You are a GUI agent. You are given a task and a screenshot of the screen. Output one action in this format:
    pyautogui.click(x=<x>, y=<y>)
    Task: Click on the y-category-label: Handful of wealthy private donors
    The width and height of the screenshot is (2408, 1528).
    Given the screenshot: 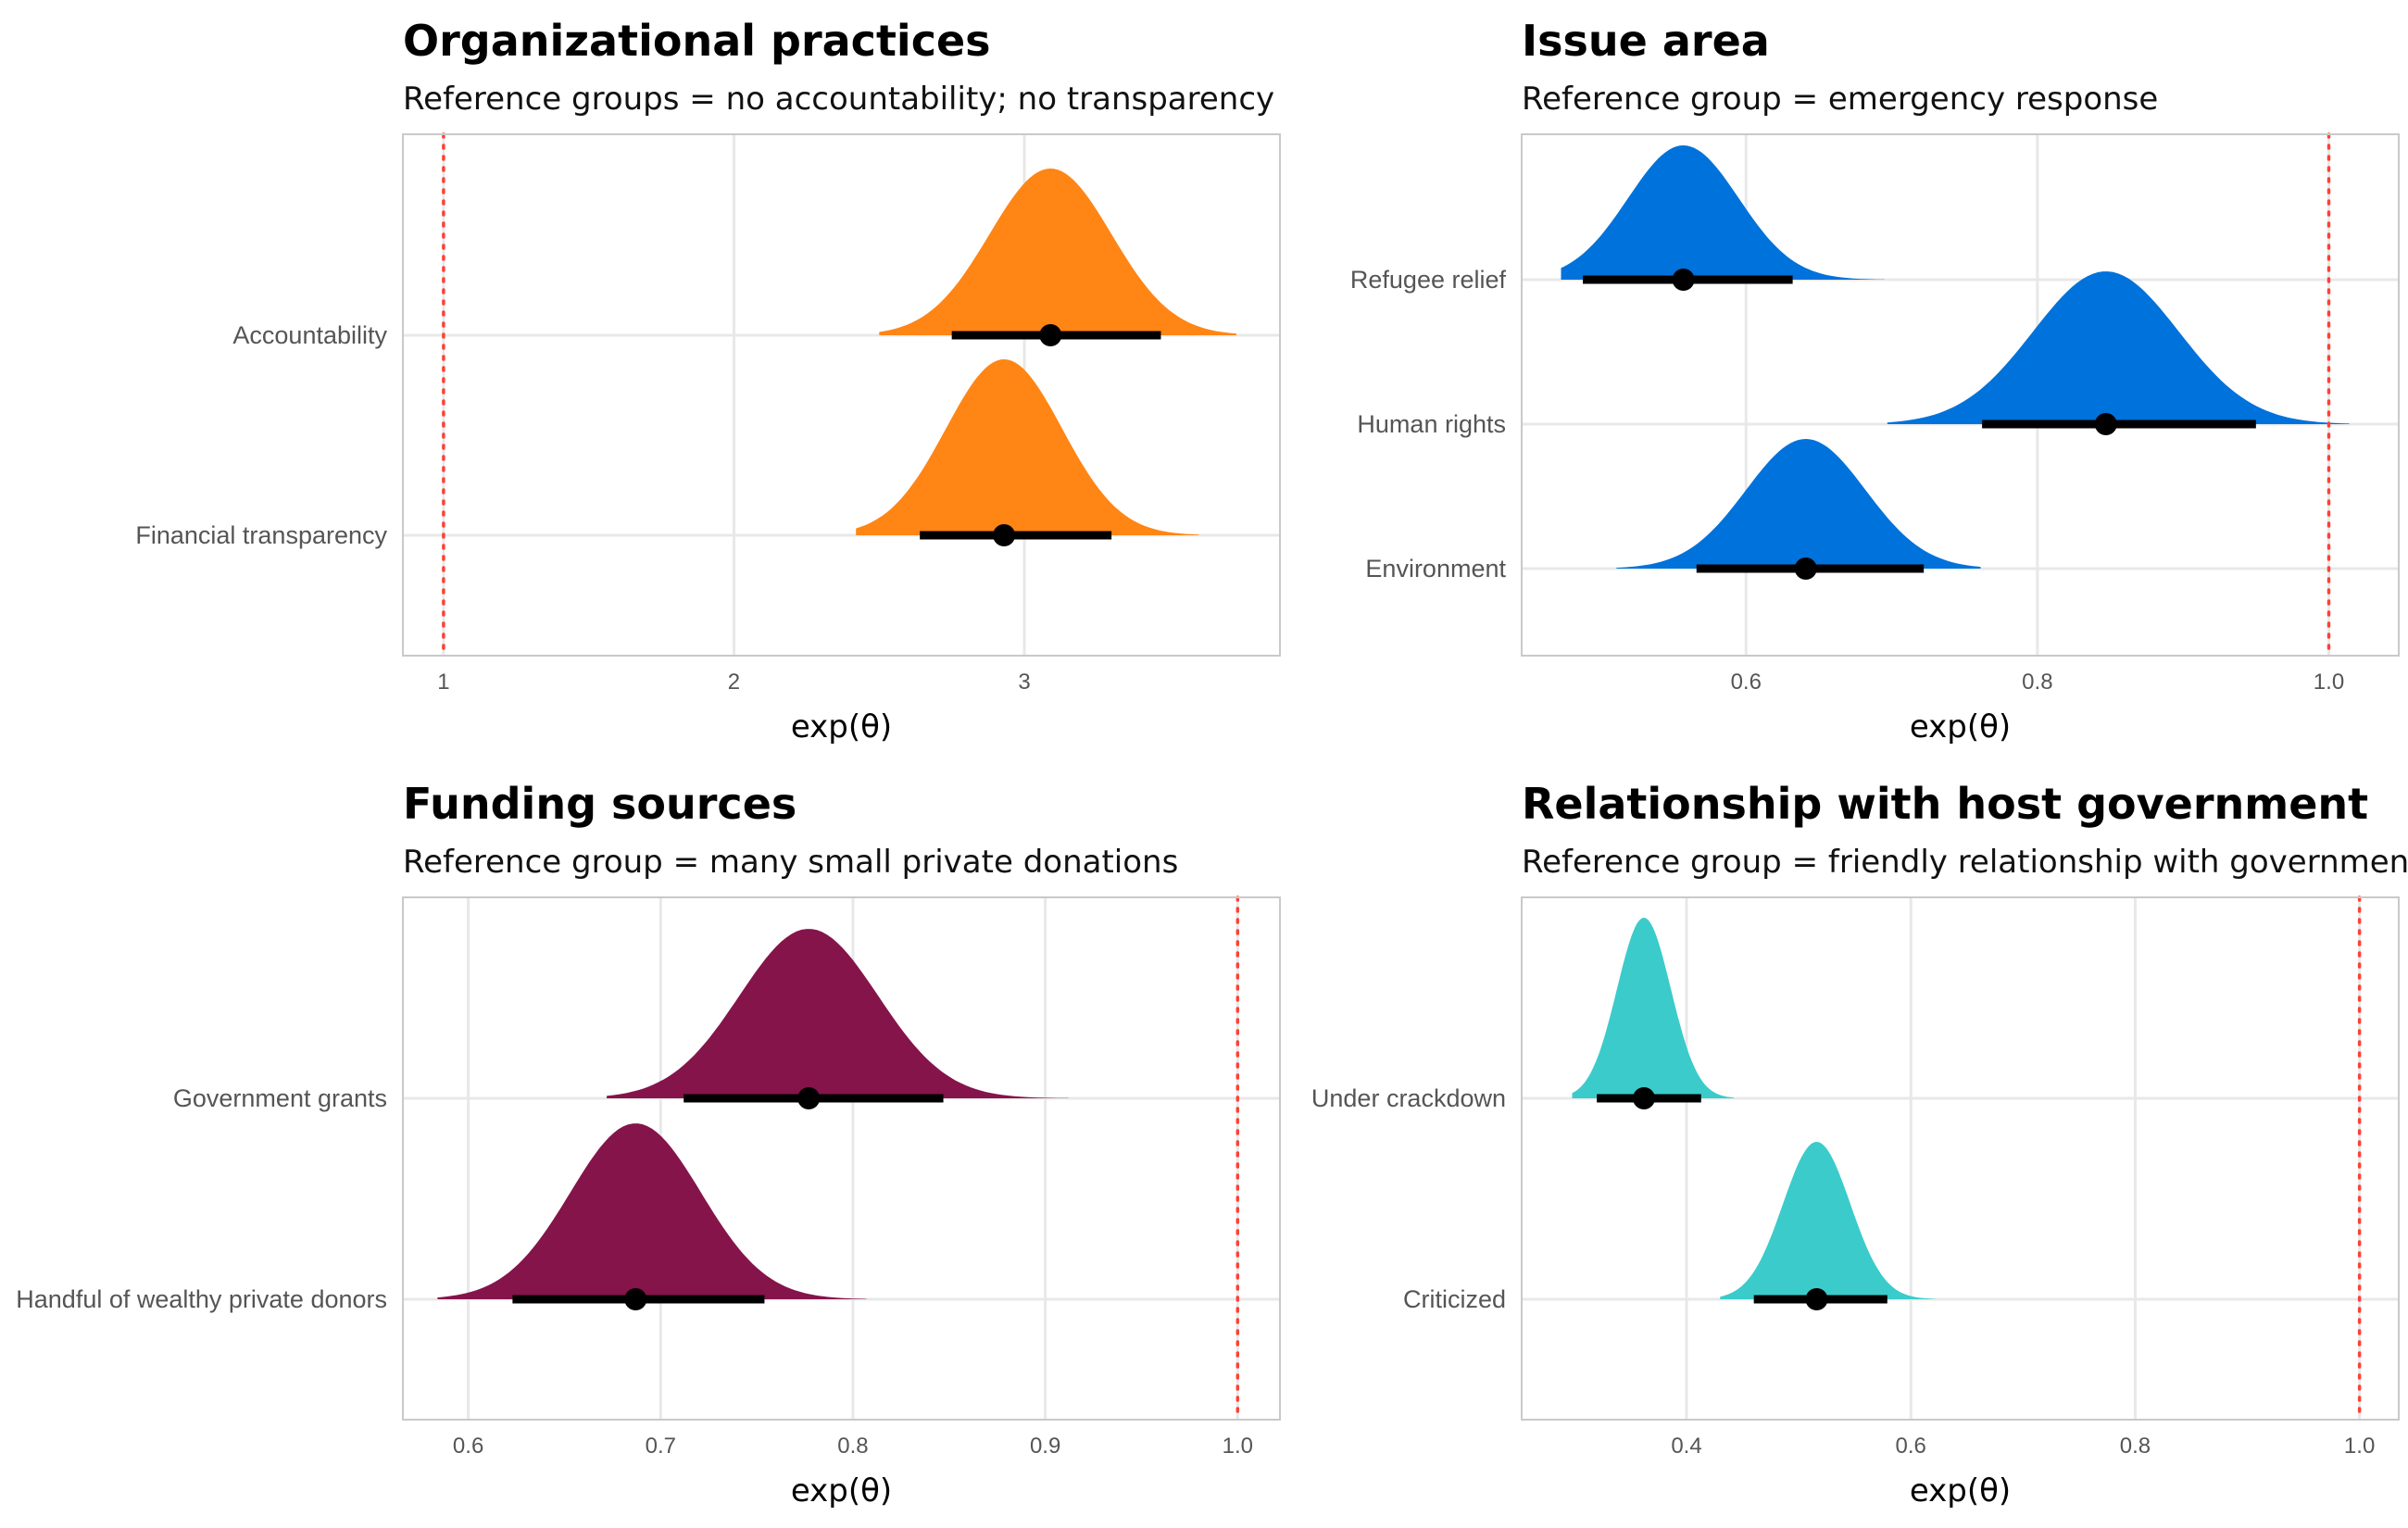 What is the action you would take?
    pyautogui.click(x=201, y=1299)
    